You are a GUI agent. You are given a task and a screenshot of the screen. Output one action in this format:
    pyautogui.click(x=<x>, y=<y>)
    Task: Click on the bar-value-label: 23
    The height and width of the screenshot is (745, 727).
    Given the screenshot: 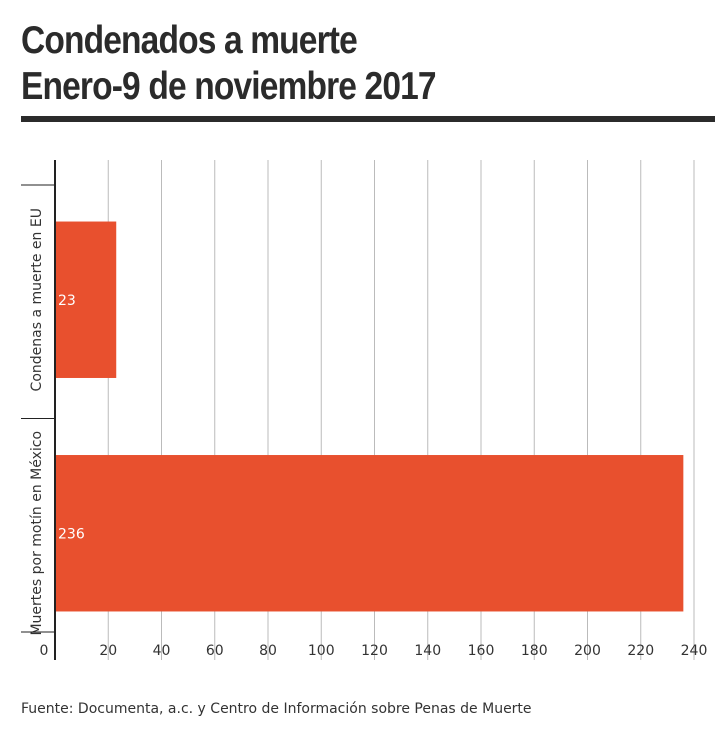 What is the action you would take?
    pyautogui.click(x=67, y=301)
    